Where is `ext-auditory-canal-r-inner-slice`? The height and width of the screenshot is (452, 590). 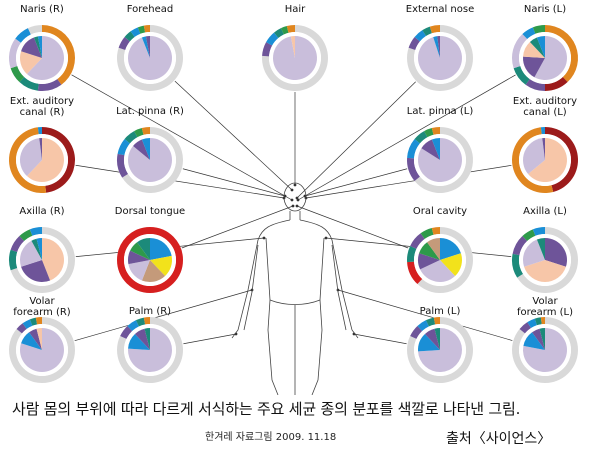
ext-auditory-canal-r-inner-slice is located at coordinates (31, 157).